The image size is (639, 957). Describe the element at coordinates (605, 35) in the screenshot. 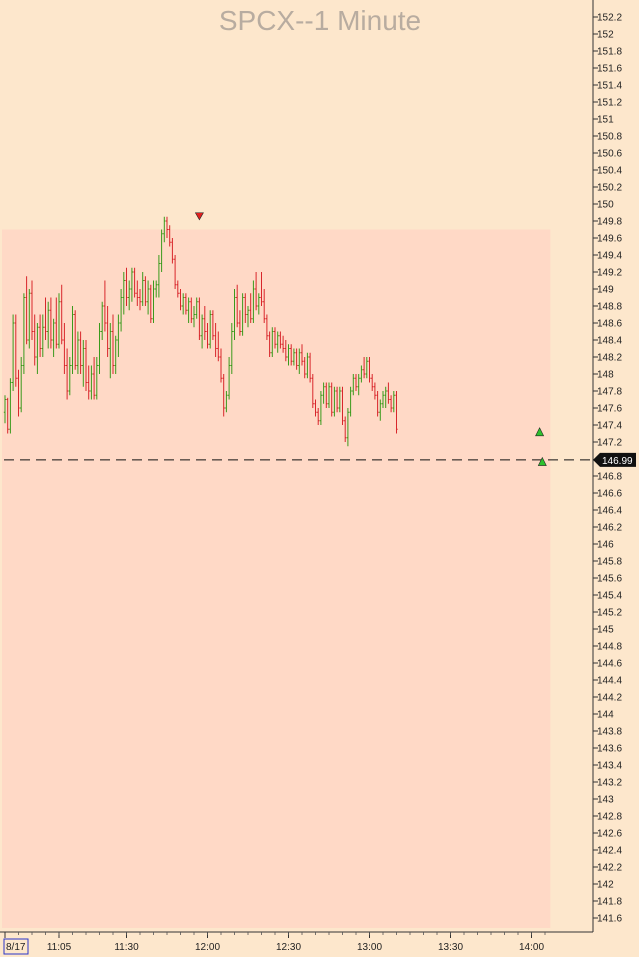

I see `y-tick-label: 152` at that location.